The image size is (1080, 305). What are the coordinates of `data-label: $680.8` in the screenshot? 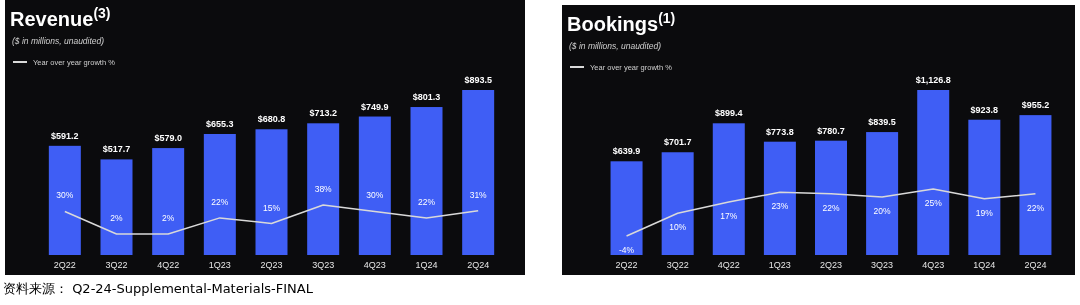 It's located at (271, 119).